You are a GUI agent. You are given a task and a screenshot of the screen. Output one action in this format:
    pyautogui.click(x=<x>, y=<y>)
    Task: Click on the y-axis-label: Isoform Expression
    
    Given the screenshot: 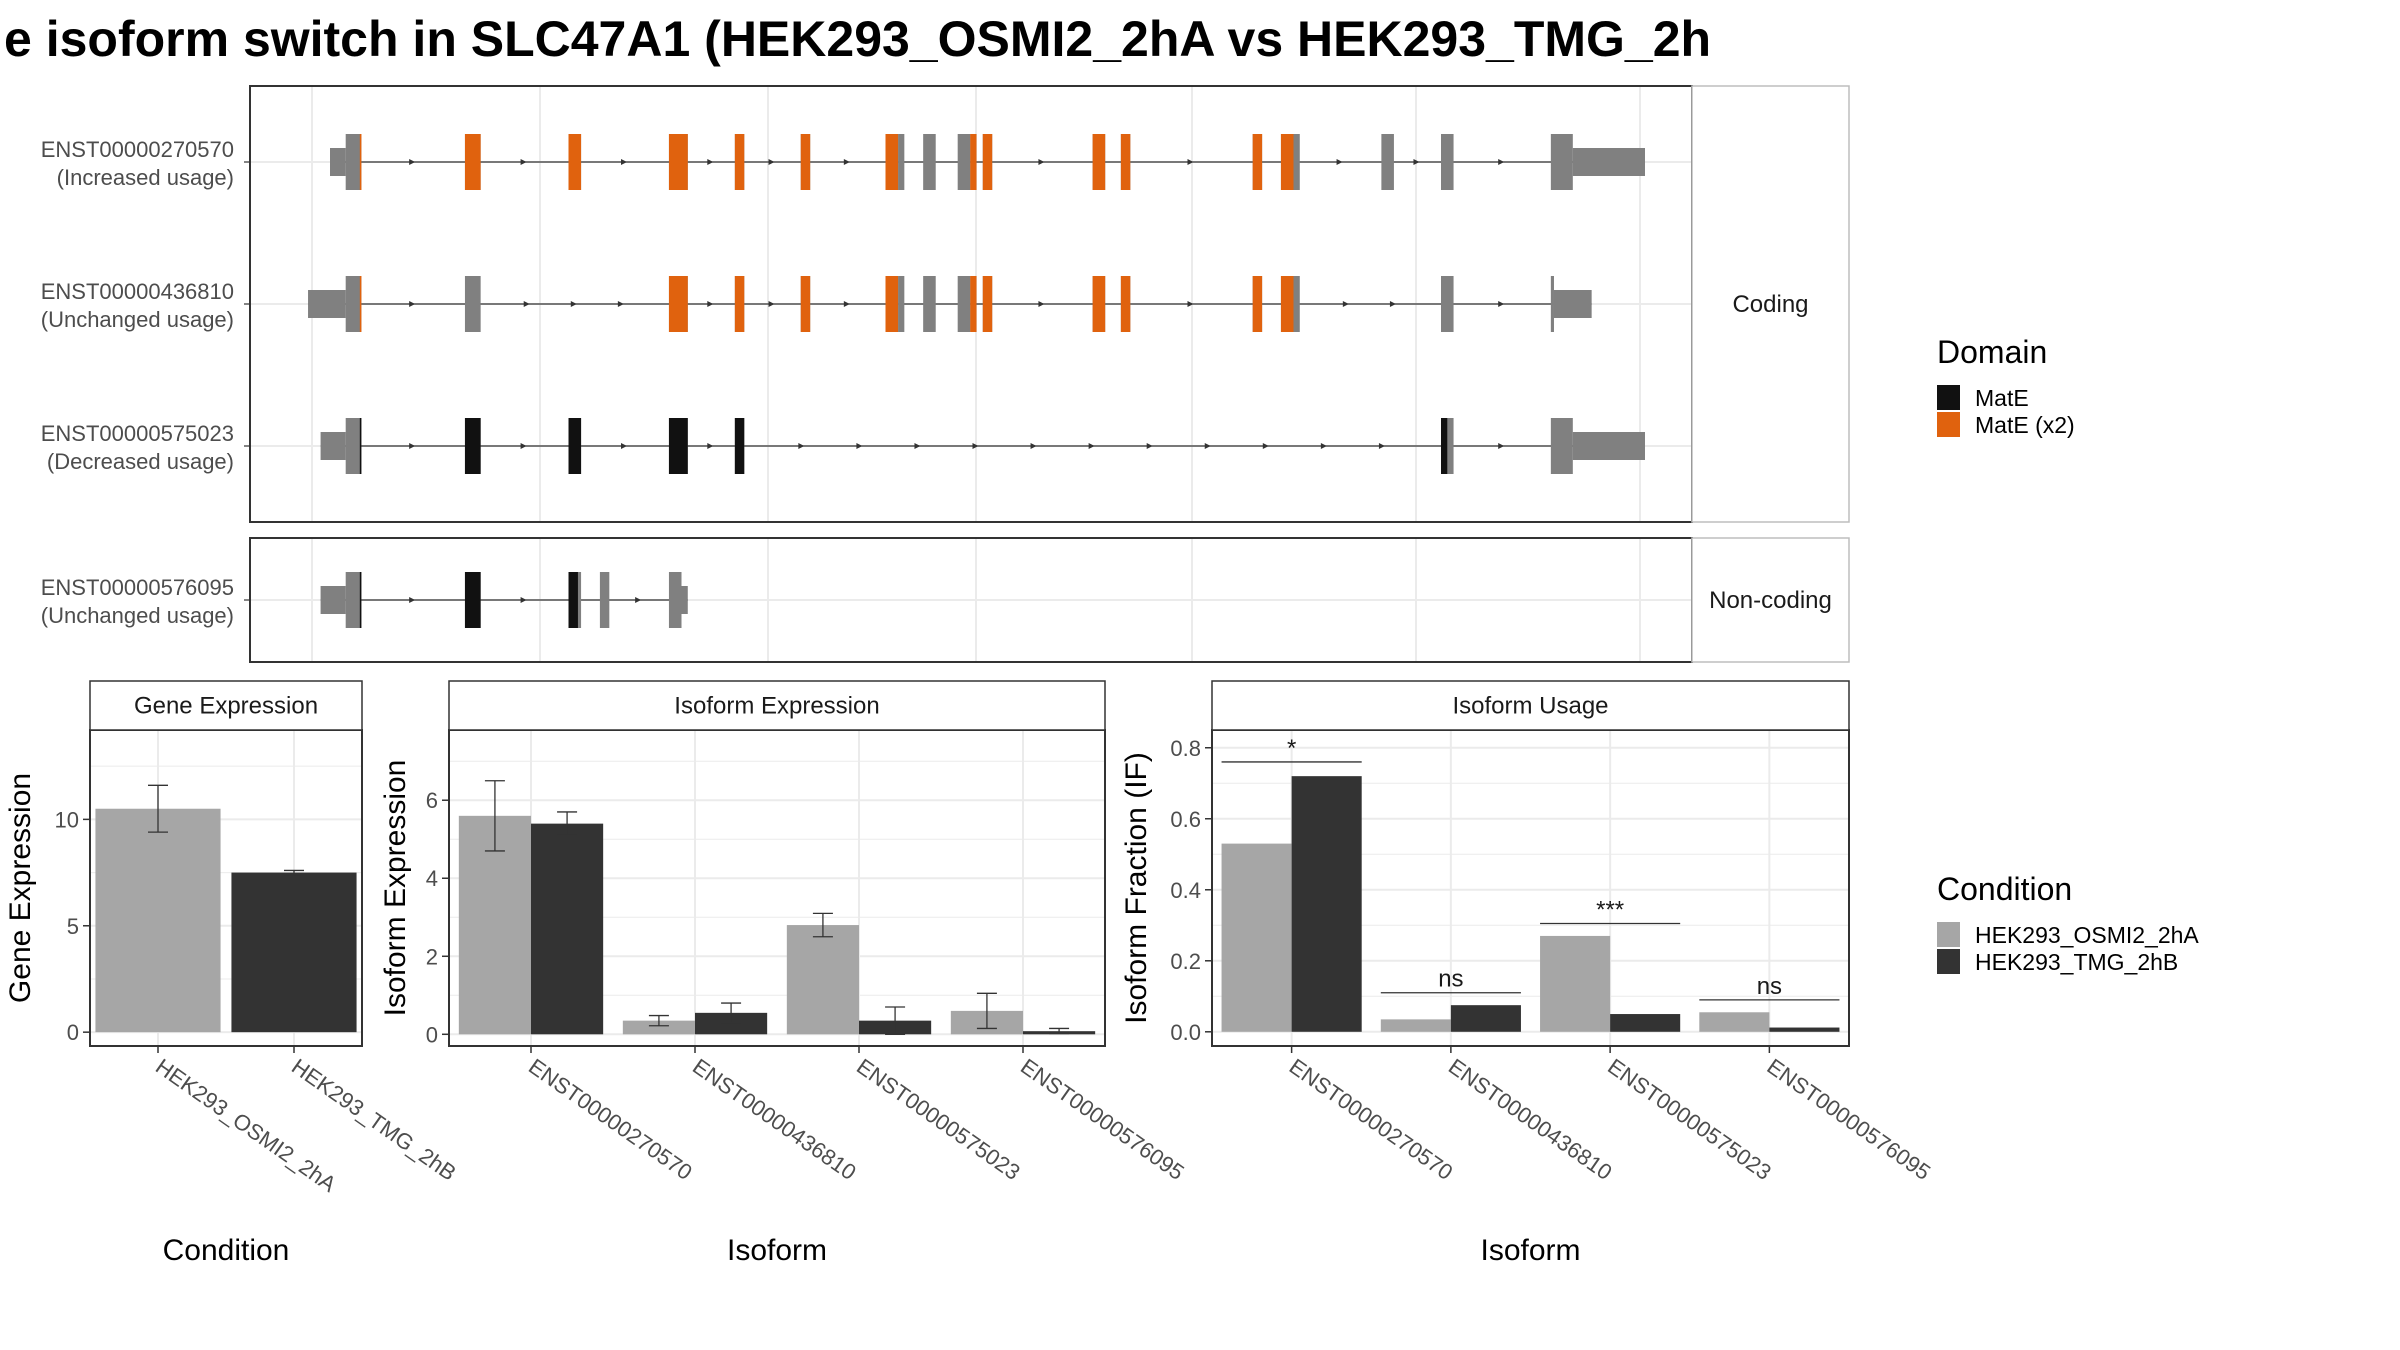 What is the action you would take?
    pyautogui.click(x=395, y=888)
    